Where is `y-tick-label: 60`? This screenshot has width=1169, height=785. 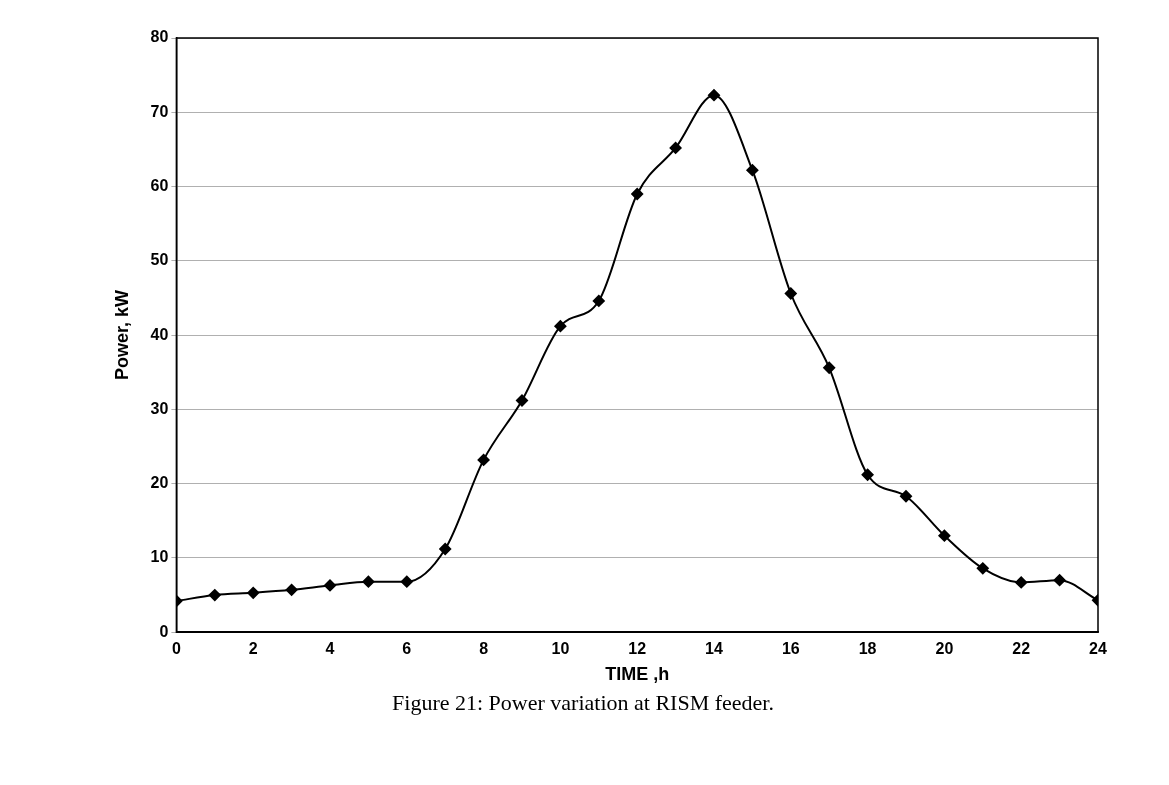
y-tick-label: 60 is located at coordinates (159, 185).